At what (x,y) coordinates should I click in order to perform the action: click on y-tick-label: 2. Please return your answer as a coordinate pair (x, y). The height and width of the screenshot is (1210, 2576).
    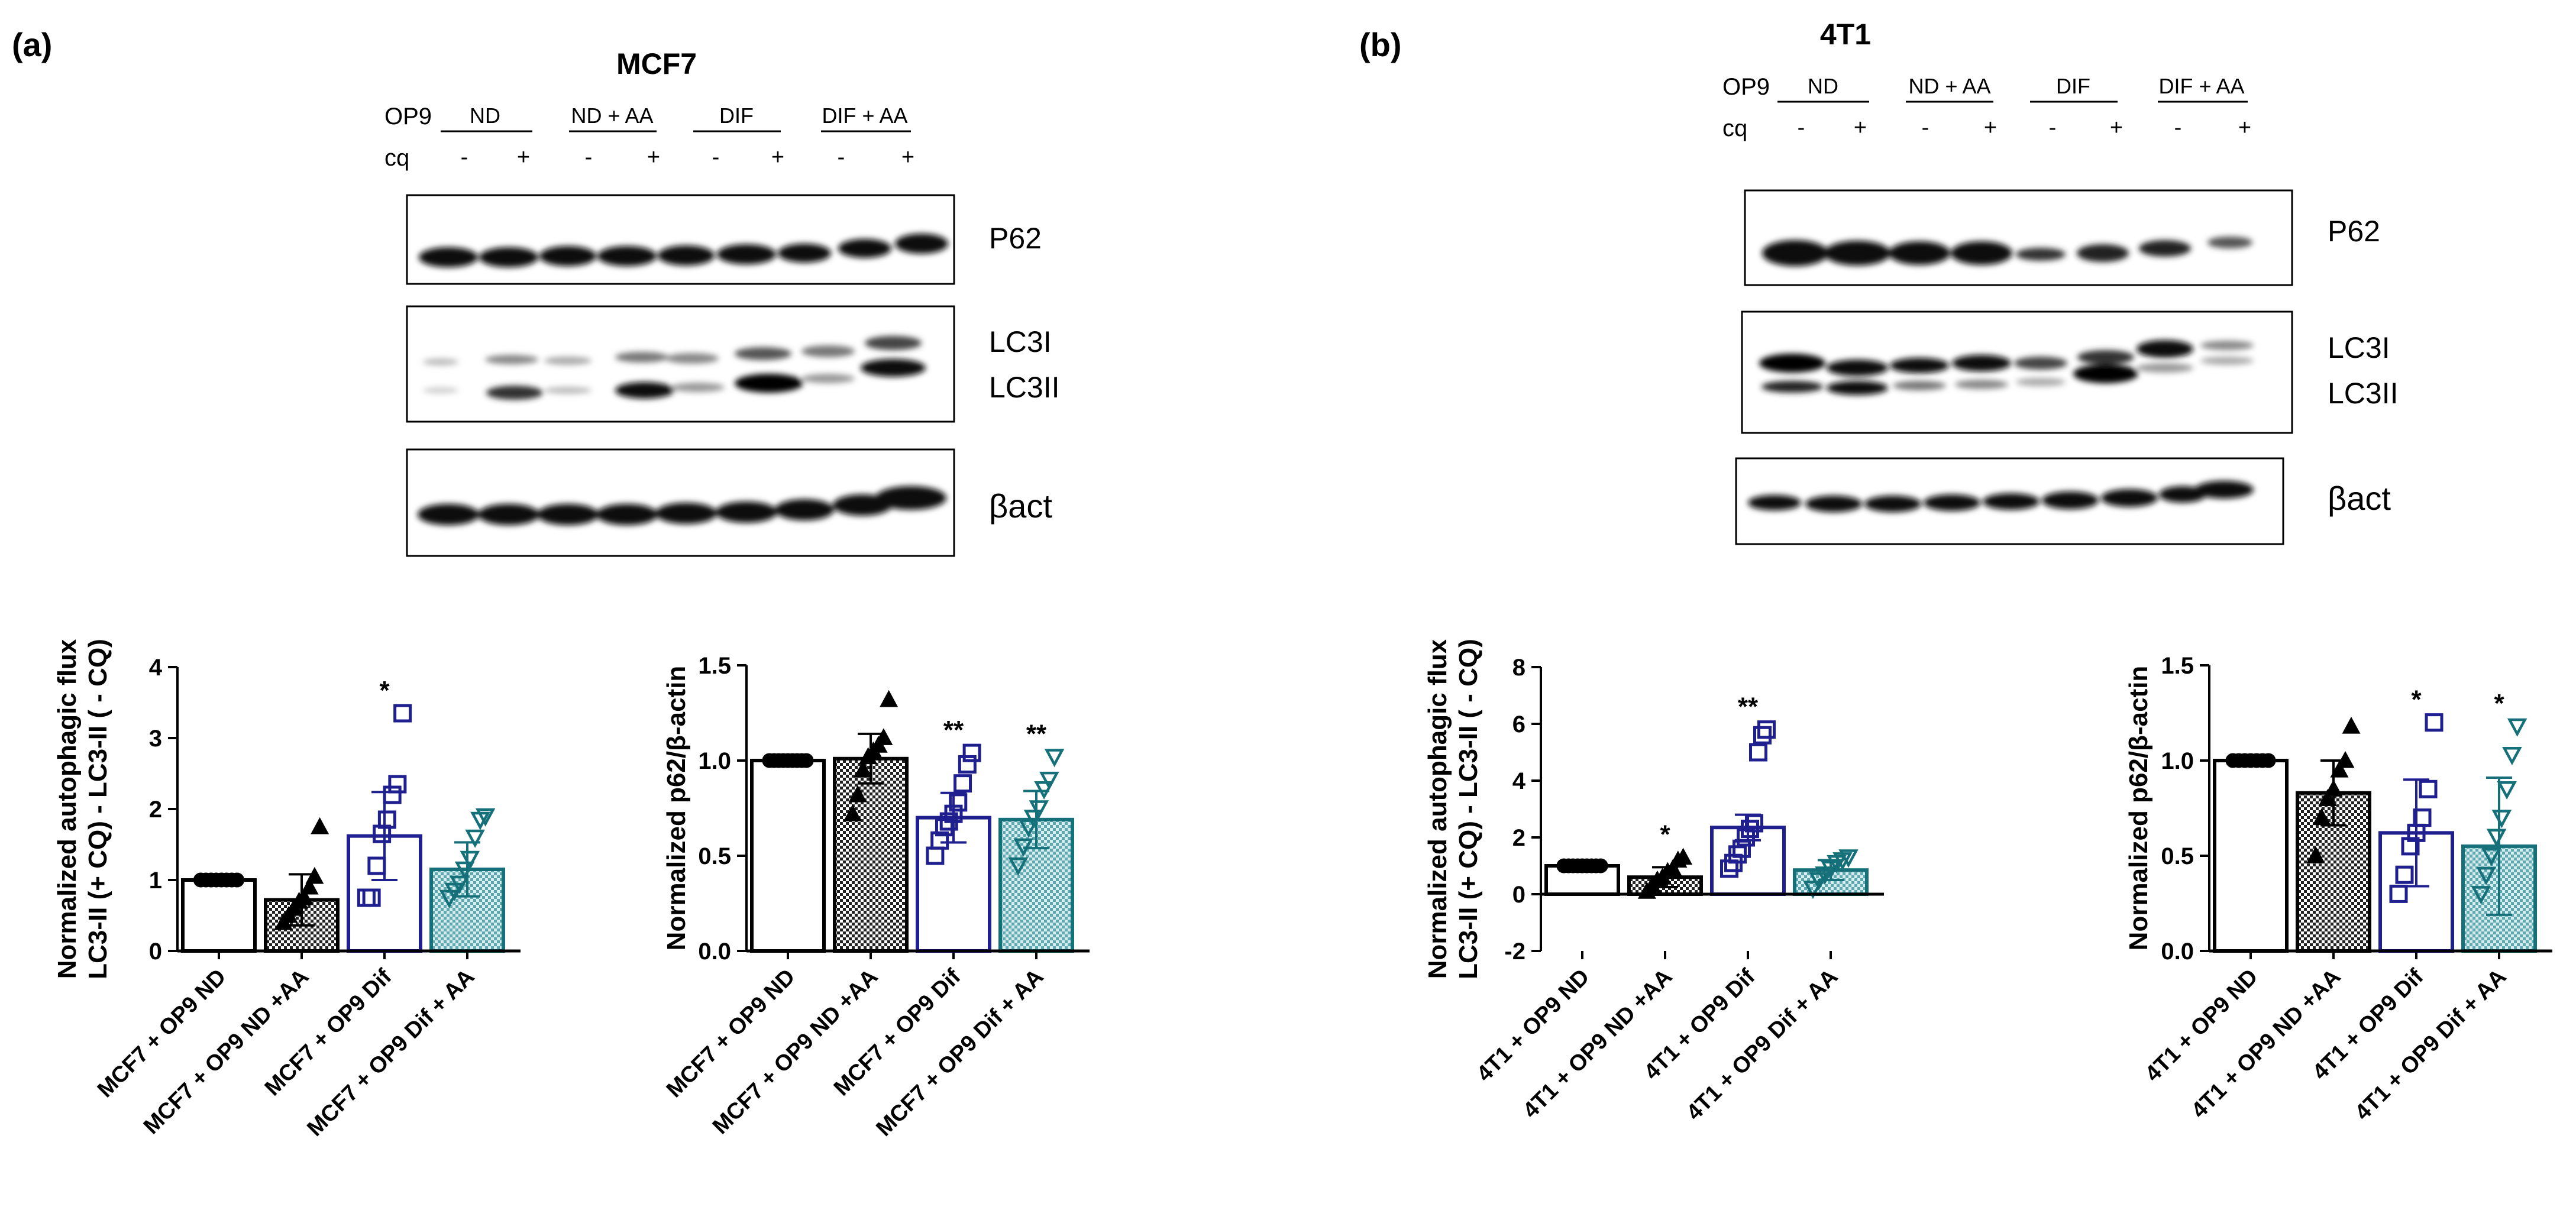
    Looking at the image, I should click on (155, 810).